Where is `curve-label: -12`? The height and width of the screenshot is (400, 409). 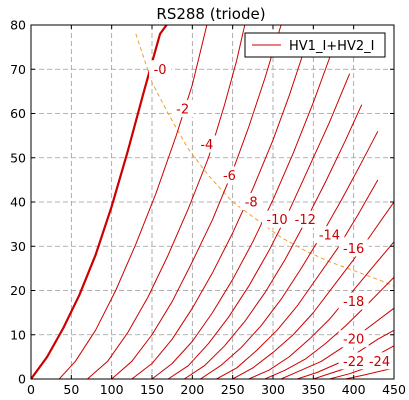 curve-label: -12 is located at coordinates (305, 220).